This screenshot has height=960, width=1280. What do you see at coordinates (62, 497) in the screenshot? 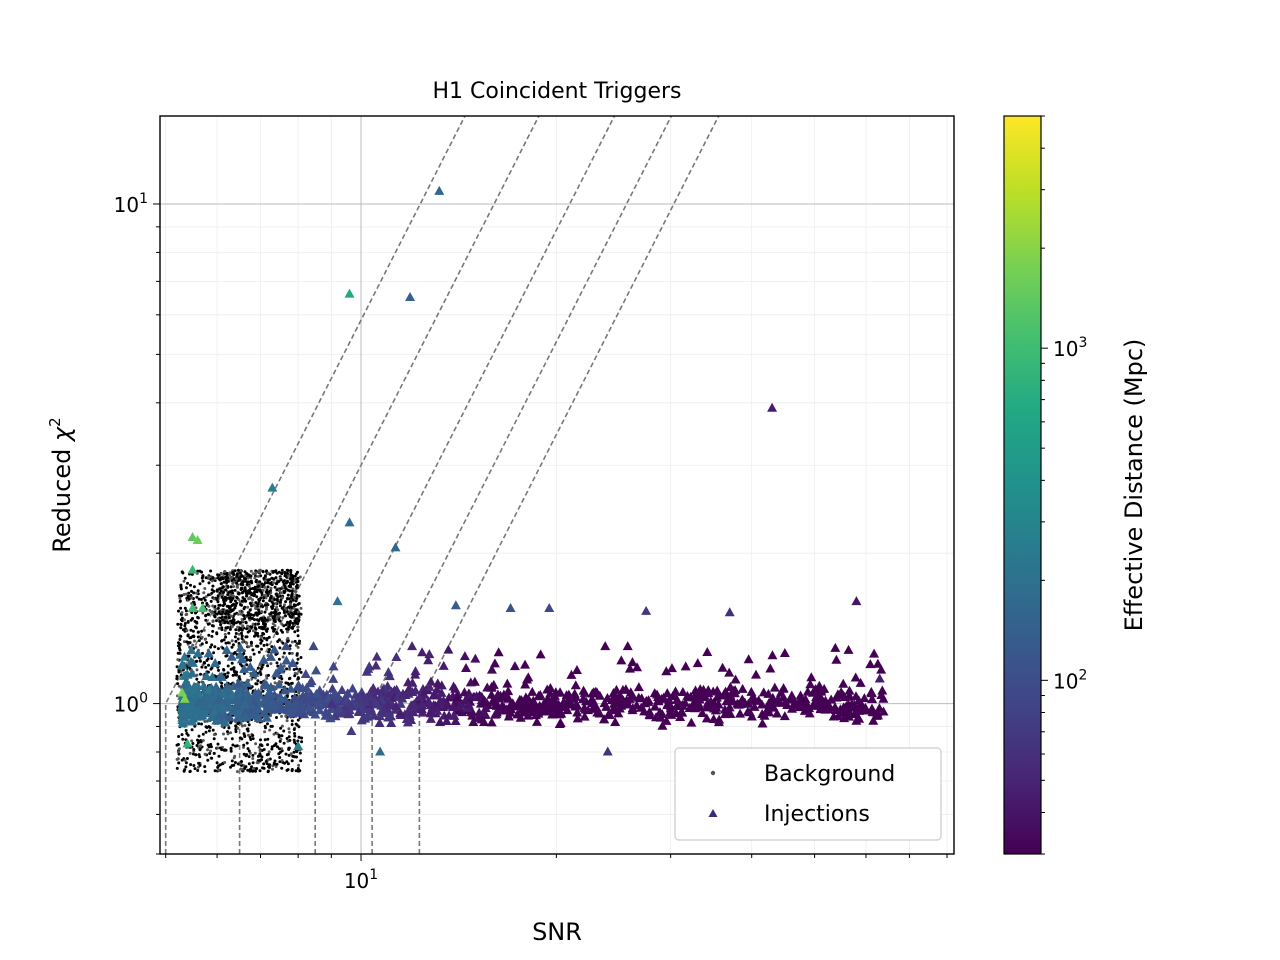
I see `y-axis-label-prefix: Reduced` at bounding box center [62, 497].